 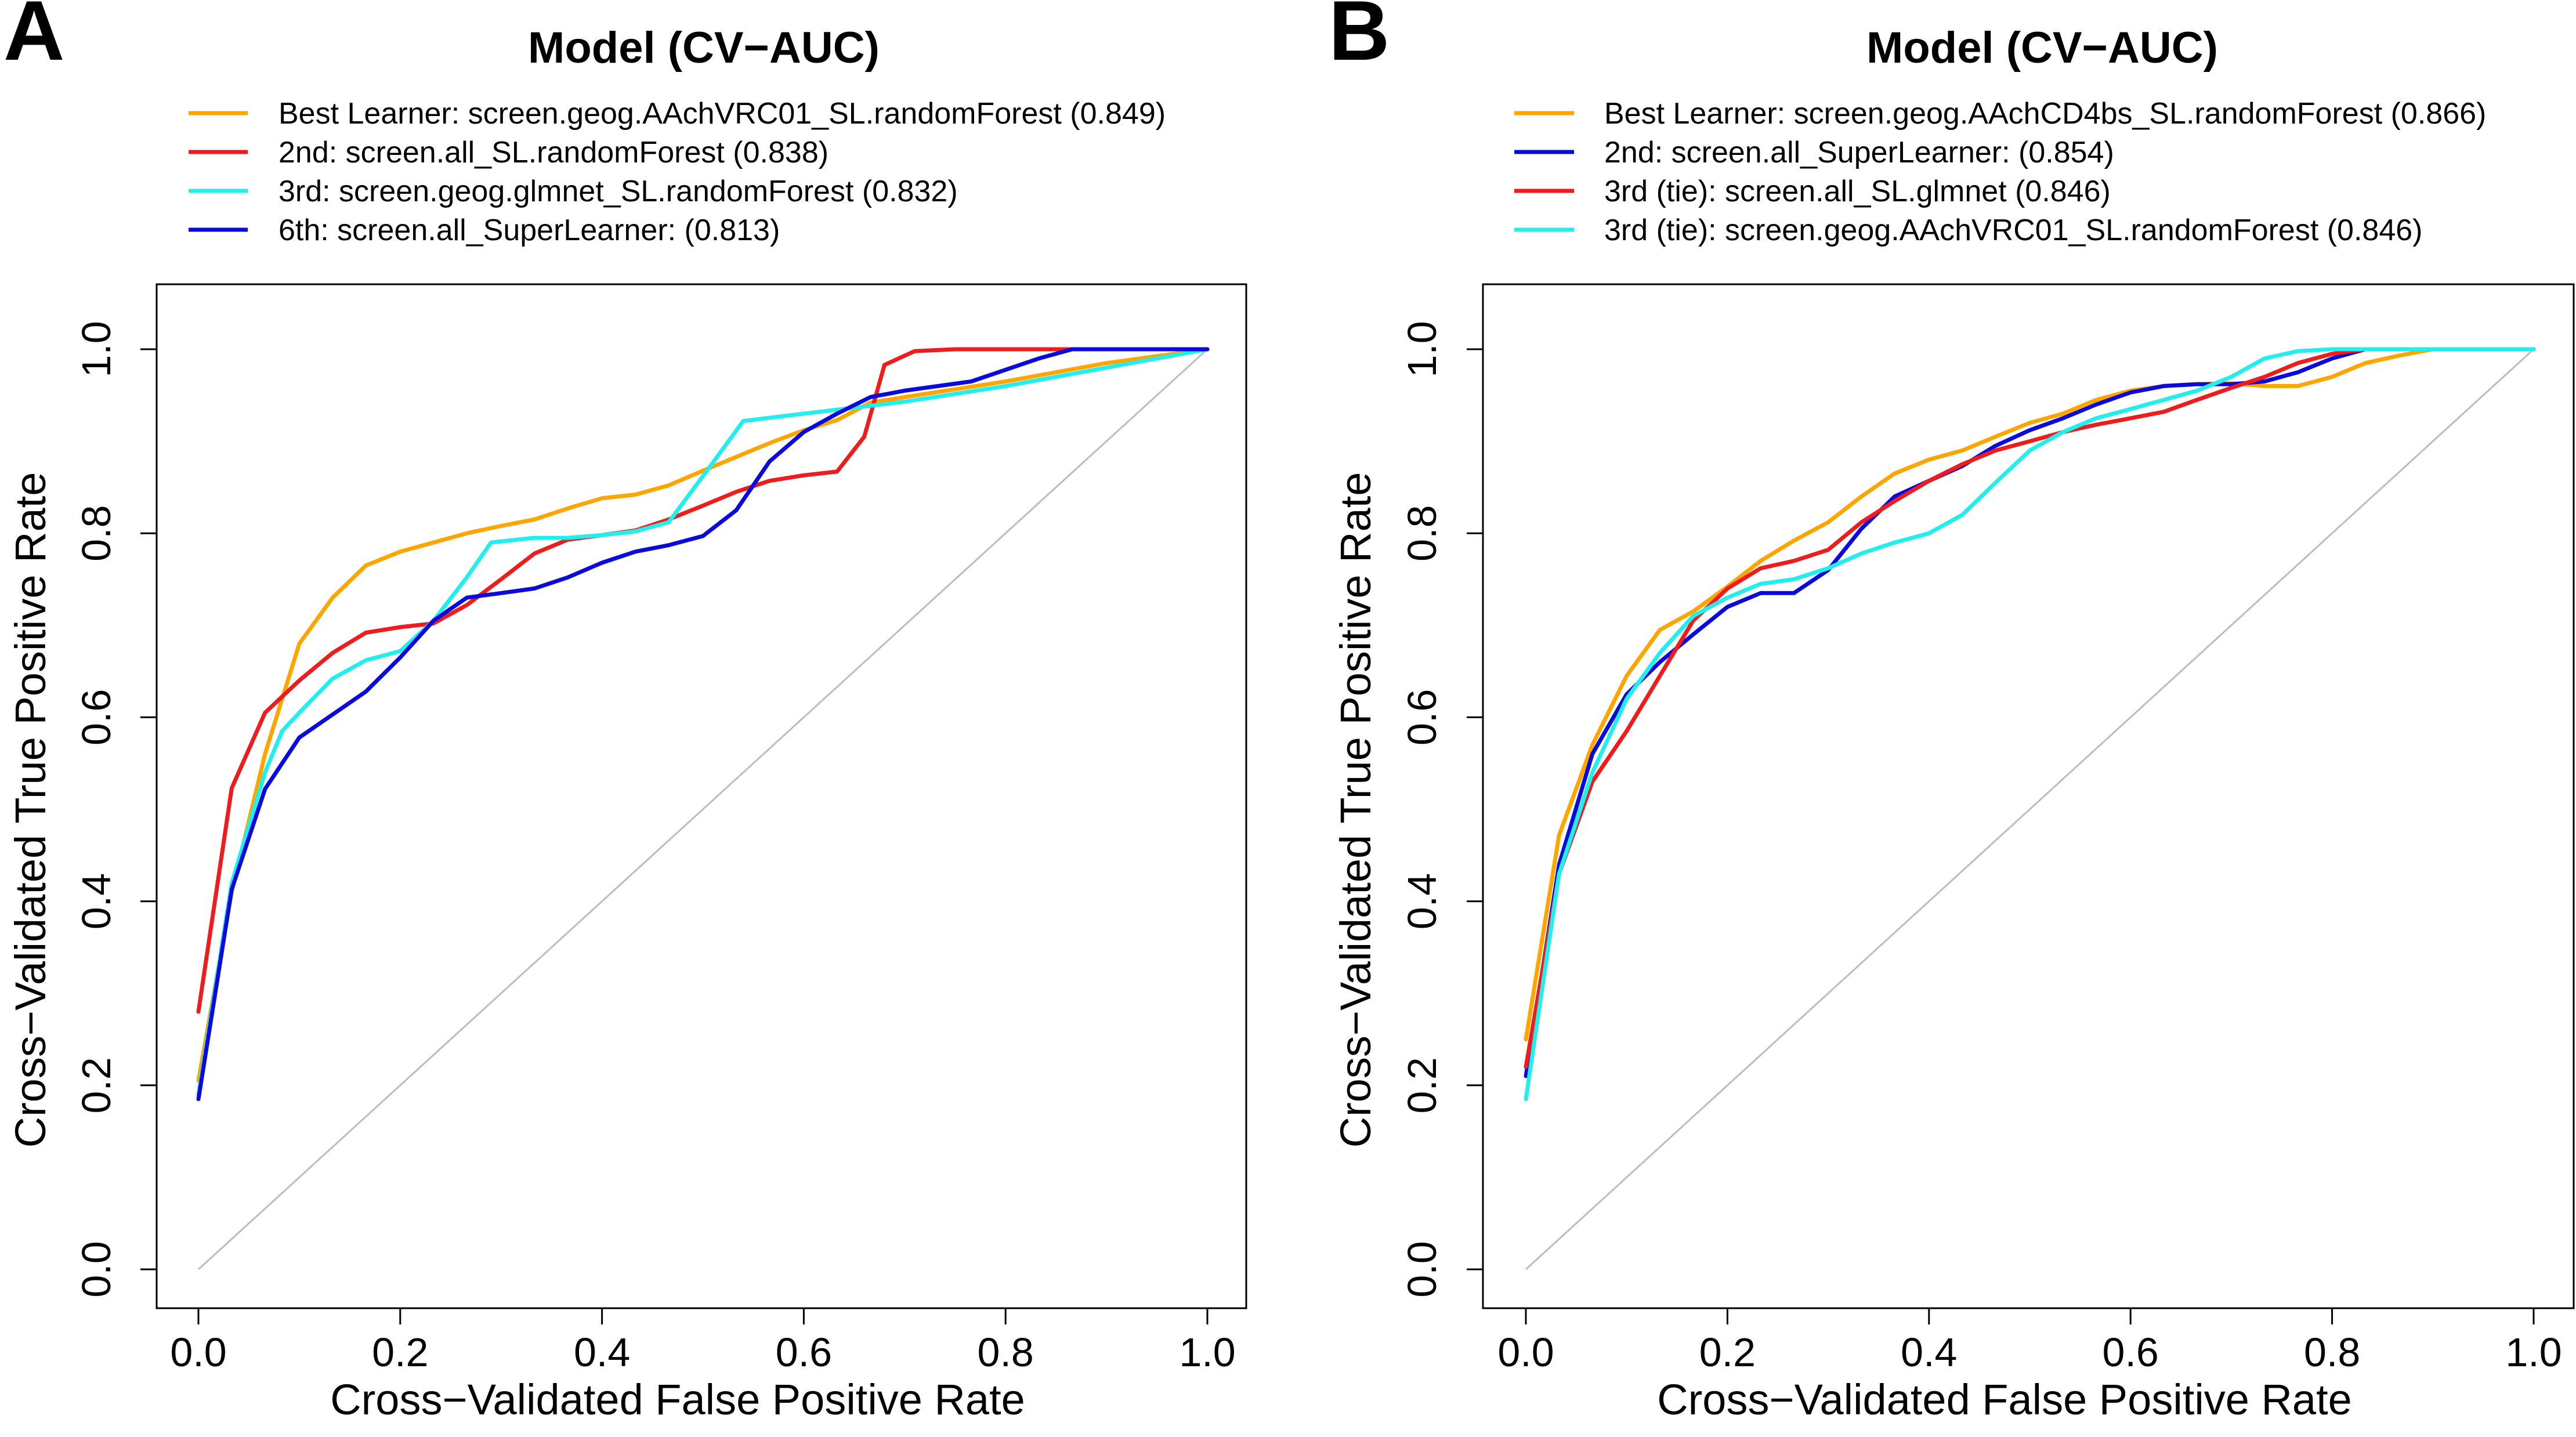 What do you see at coordinates (1359, 39) in the screenshot?
I see `panel-label: B` at bounding box center [1359, 39].